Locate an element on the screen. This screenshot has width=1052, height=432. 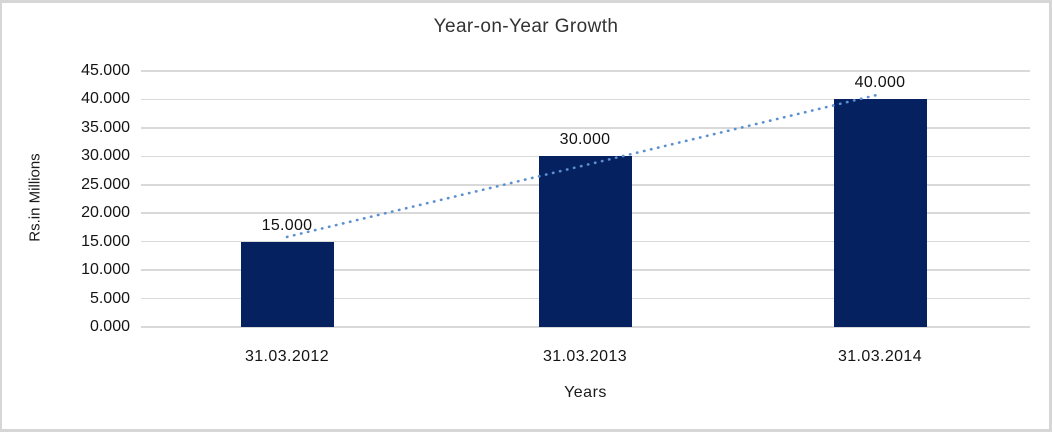
chart-title: Year-on-Year Growth is located at coordinates (526, 26).